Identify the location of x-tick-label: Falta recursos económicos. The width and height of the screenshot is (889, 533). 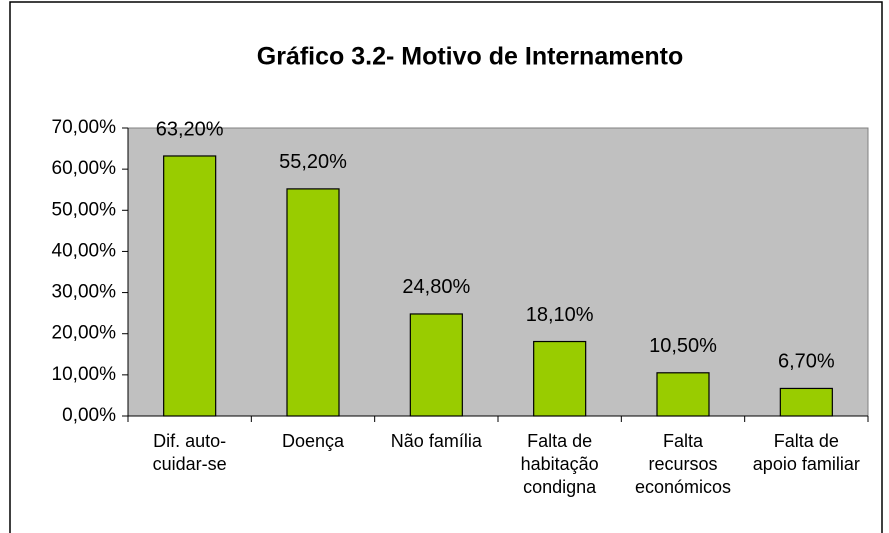
(683, 464).